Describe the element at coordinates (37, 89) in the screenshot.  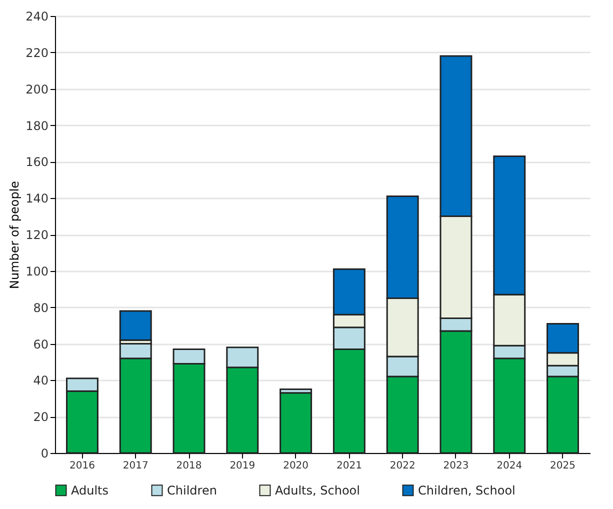
I see `y-tick-label: 200` at that location.